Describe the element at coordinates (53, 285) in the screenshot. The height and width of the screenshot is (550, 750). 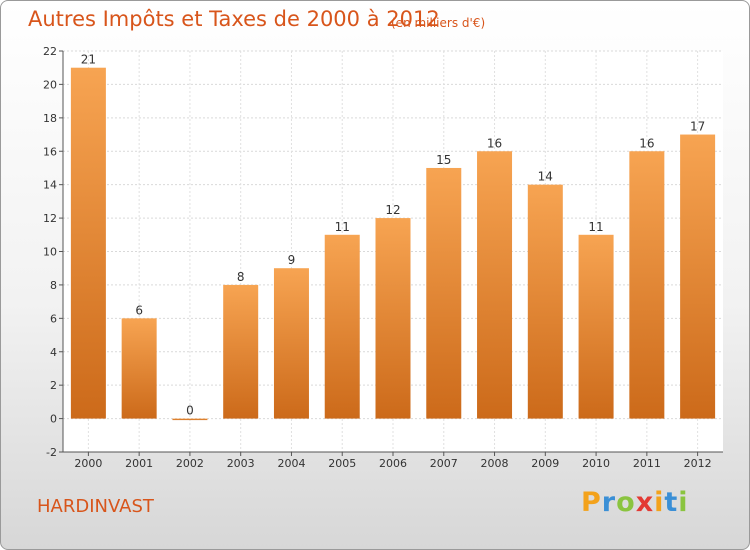
I see `y-tick-label: 8` at that location.